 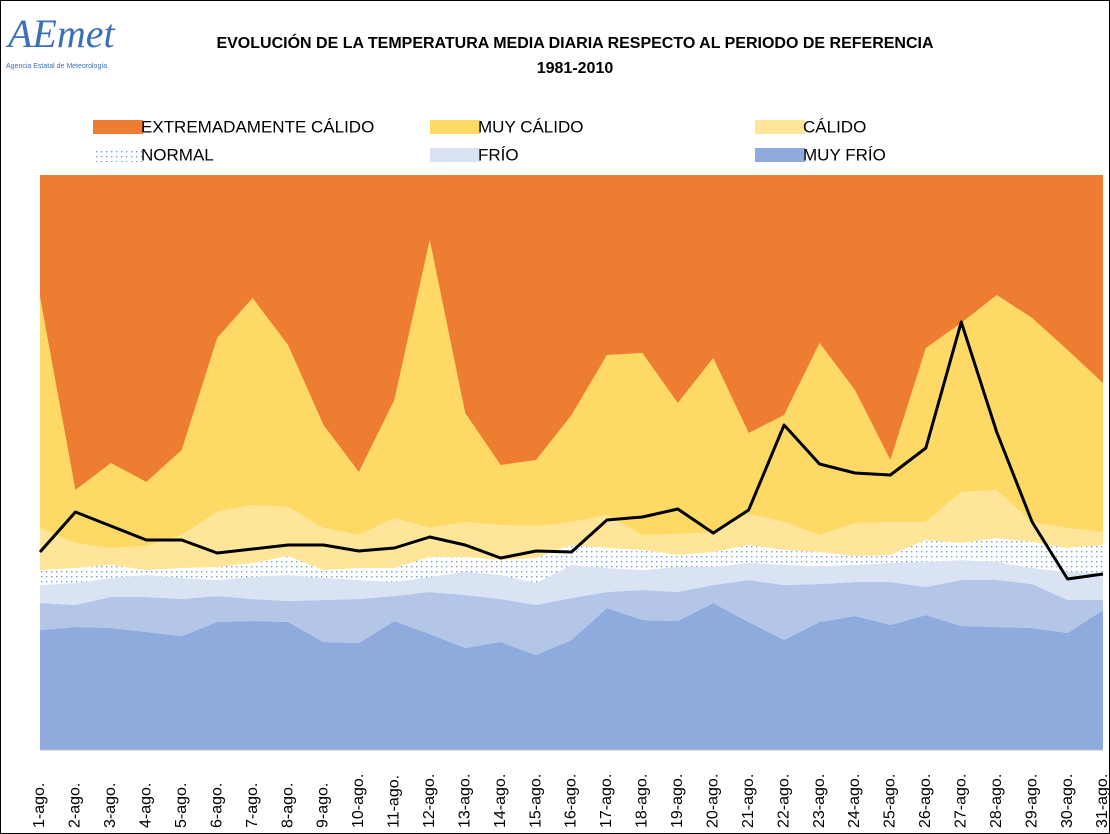 I want to click on x-tick-label: 31-ago., so click(x=1102, y=801).